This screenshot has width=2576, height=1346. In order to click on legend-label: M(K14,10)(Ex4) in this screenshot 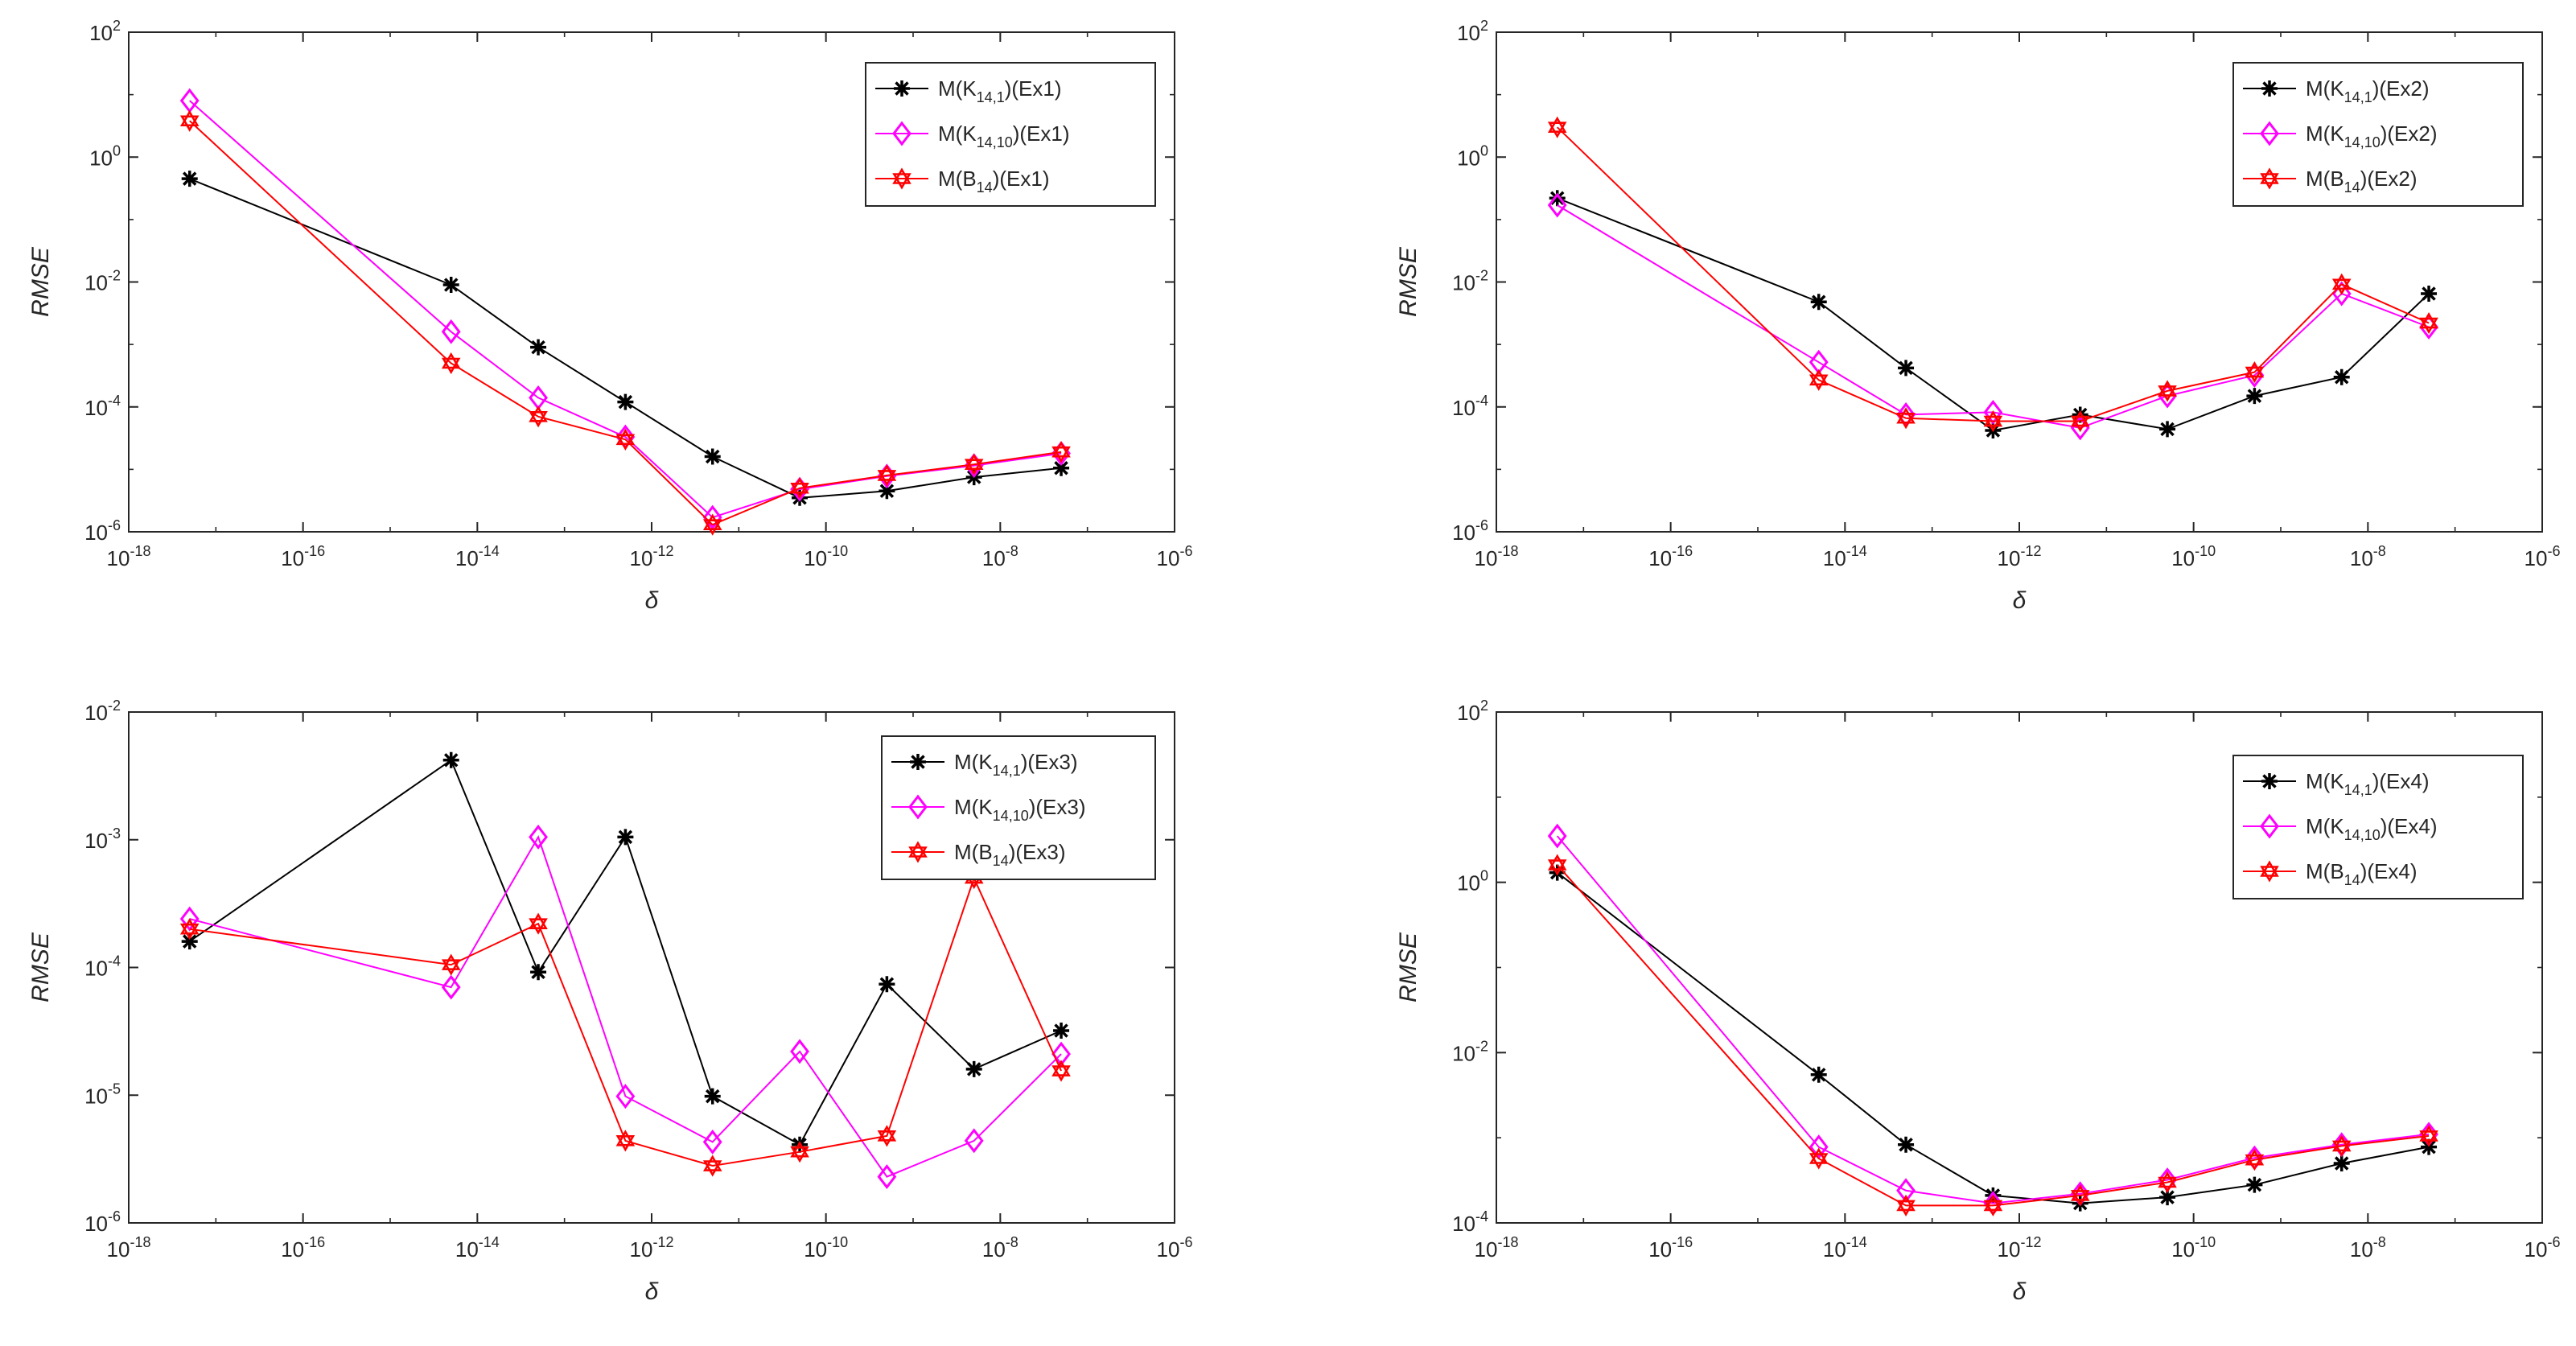, I will do `click(2372, 828)`.